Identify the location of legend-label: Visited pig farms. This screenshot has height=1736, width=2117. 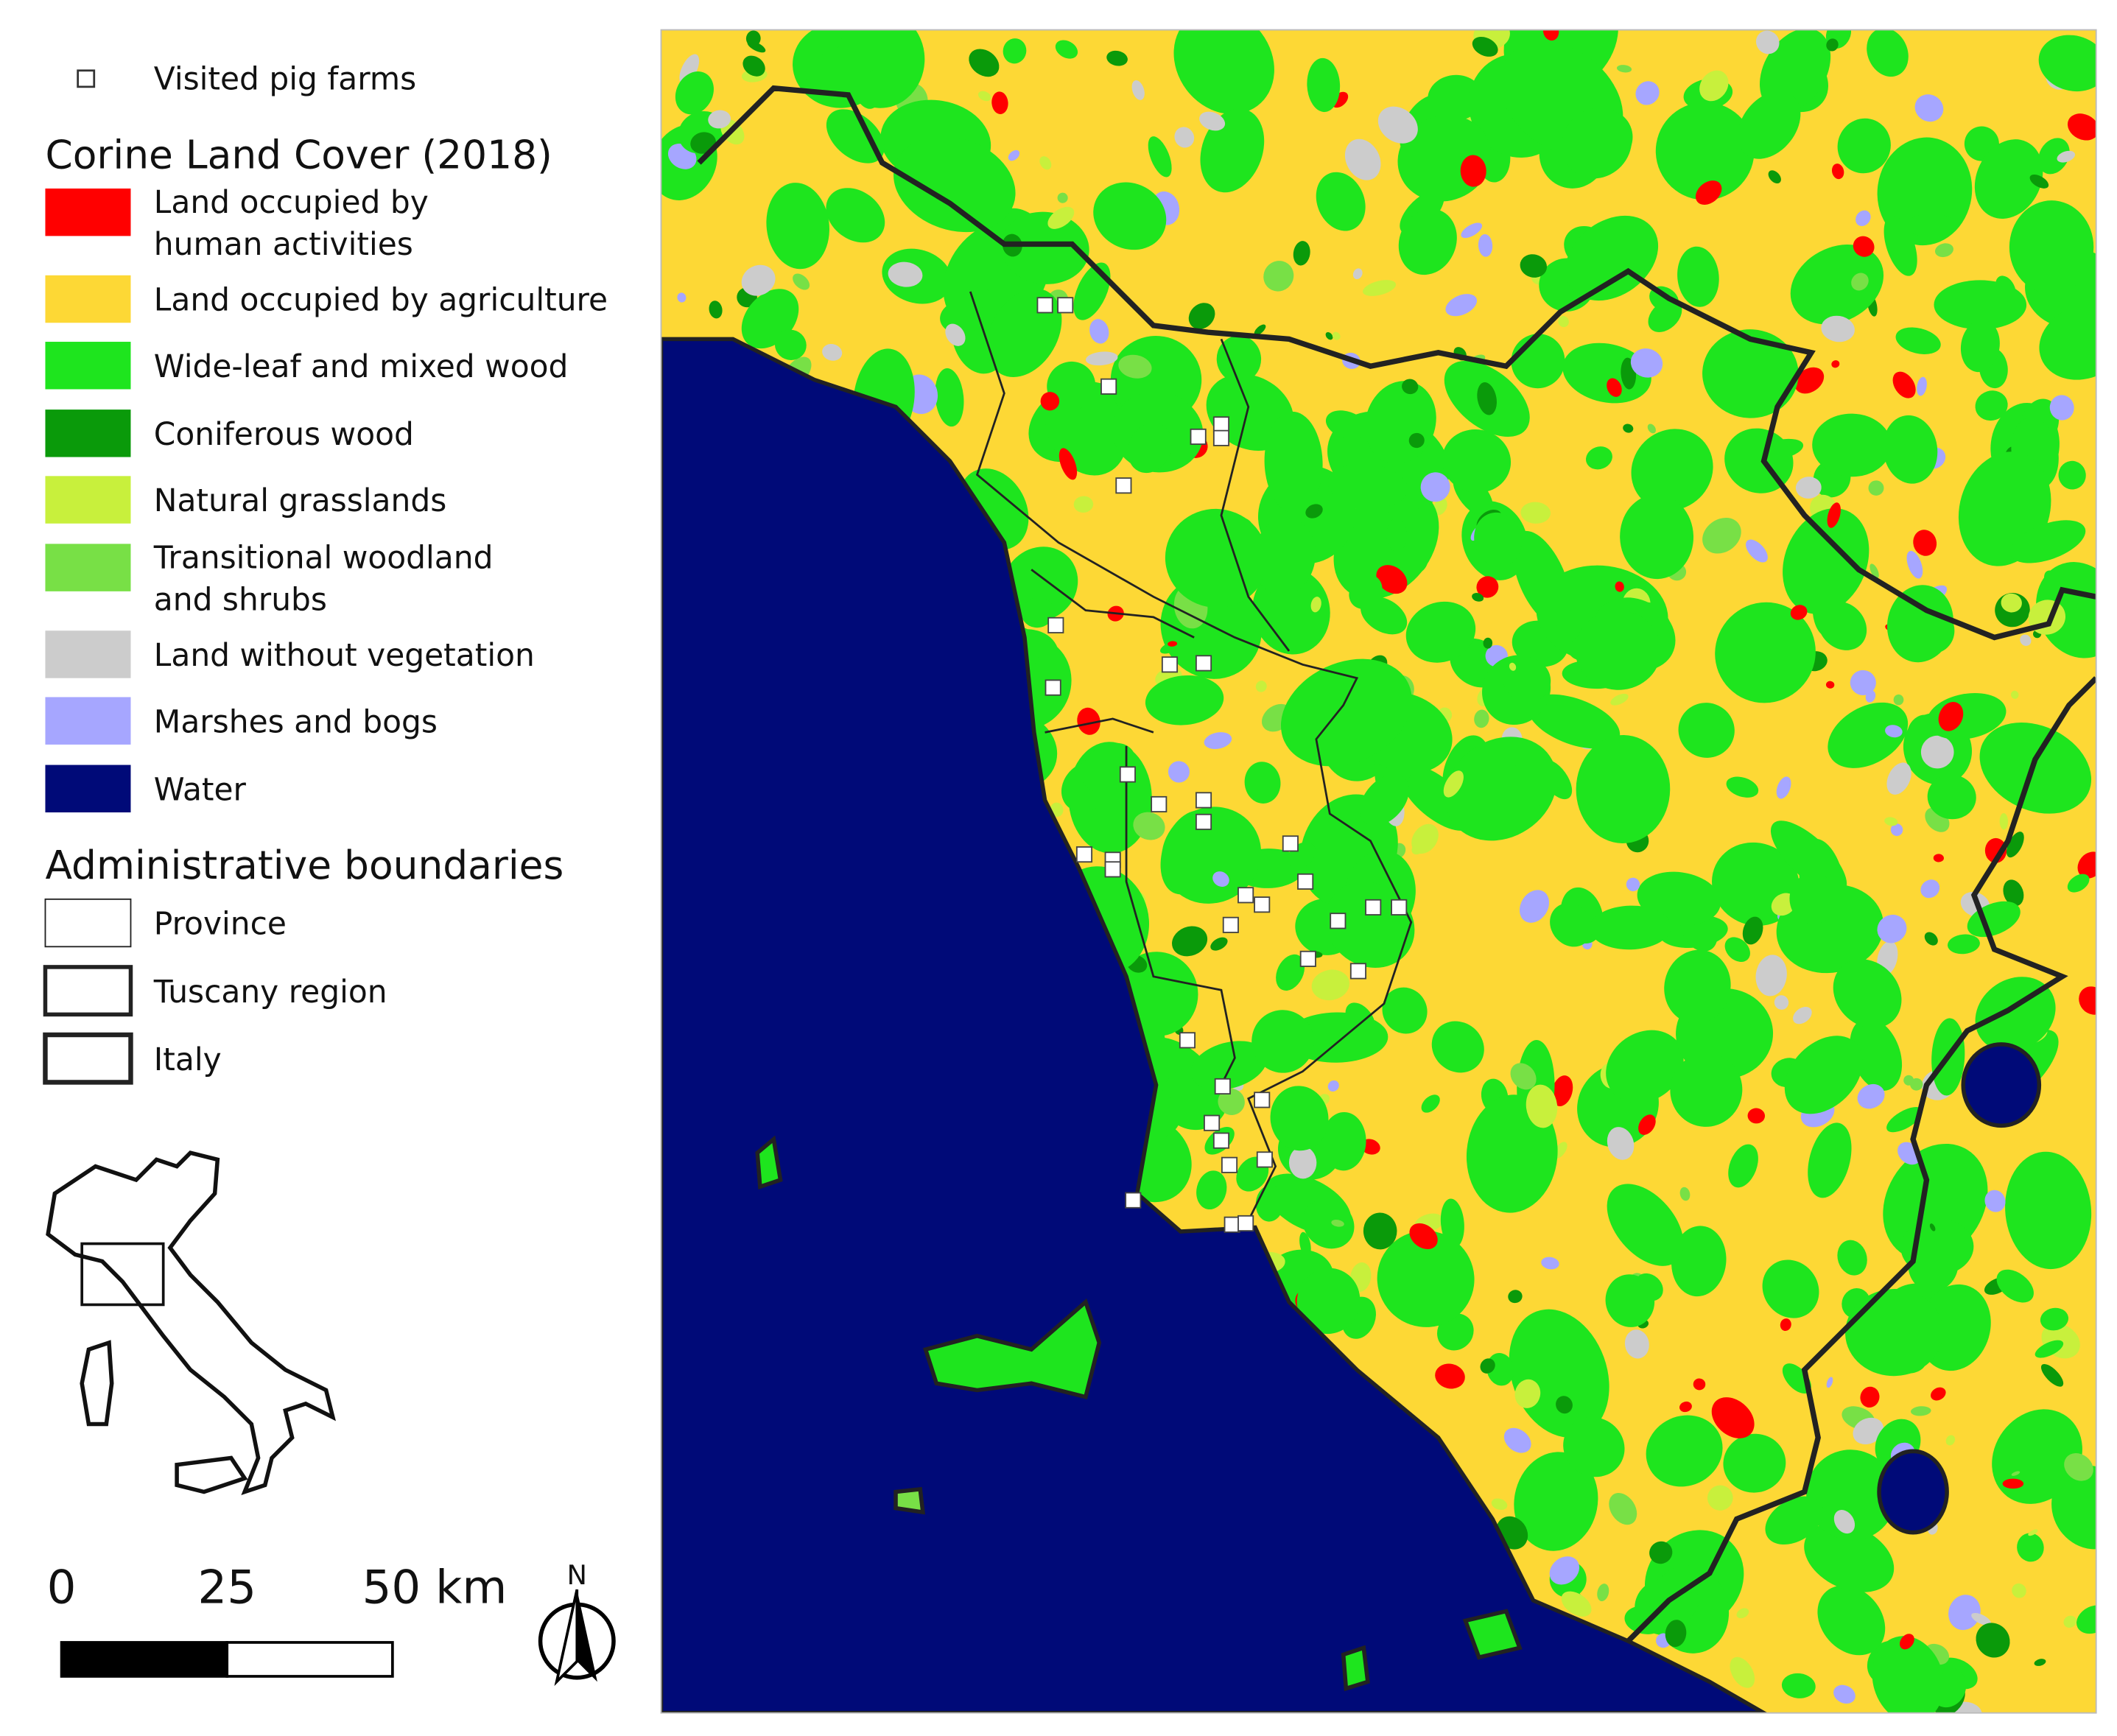
(285, 79).